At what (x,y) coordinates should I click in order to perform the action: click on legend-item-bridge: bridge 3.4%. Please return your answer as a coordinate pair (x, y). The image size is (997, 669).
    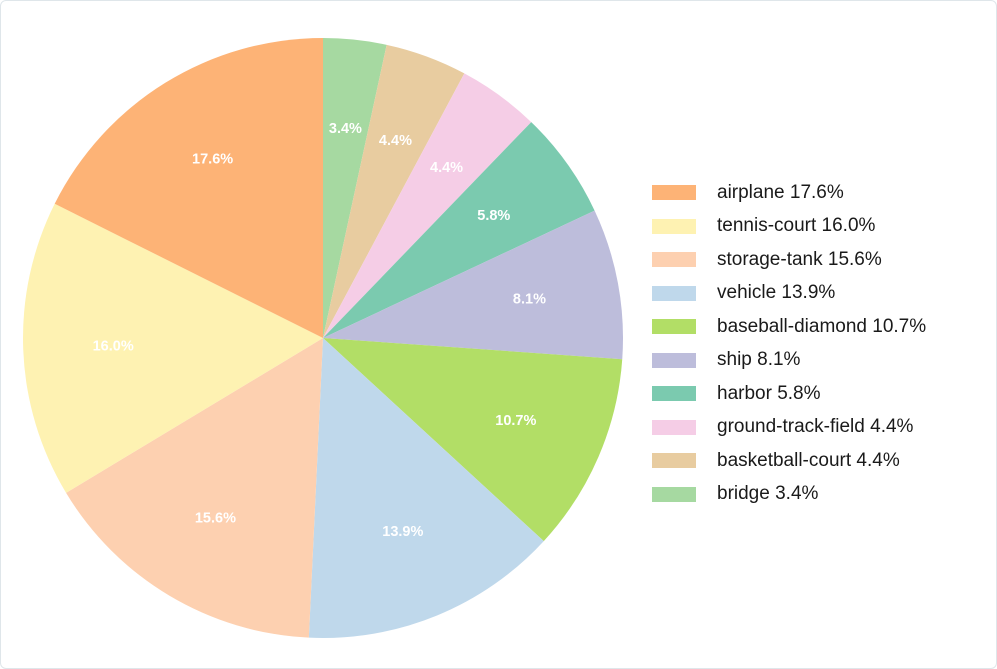
    Looking at the image, I should click on (789, 495).